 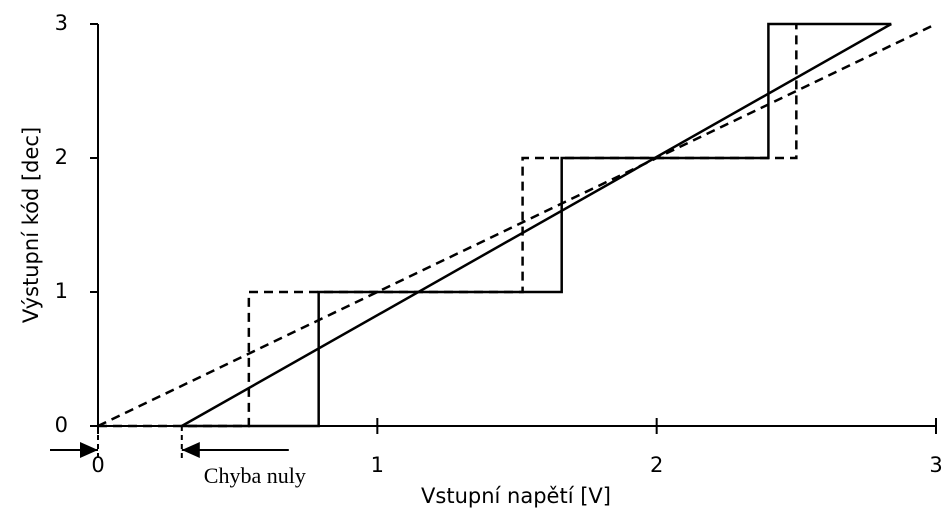 I want to click on y-tick-label: 3, so click(x=61, y=23).